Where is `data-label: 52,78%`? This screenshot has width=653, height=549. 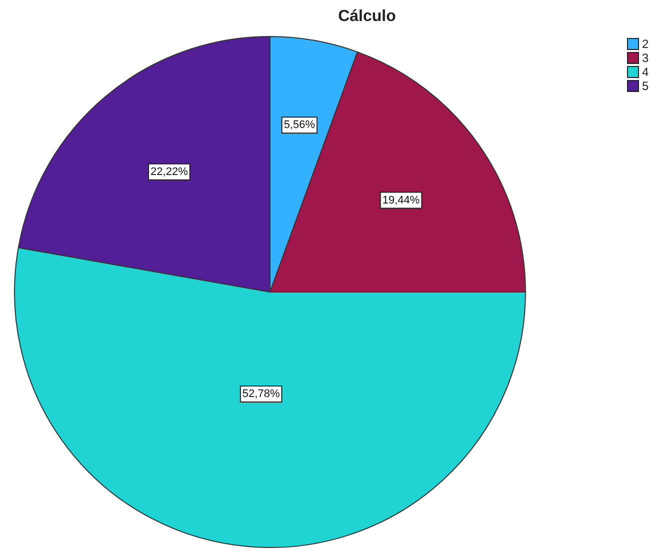
data-label: 52,78% is located at coordinates (261, 394).